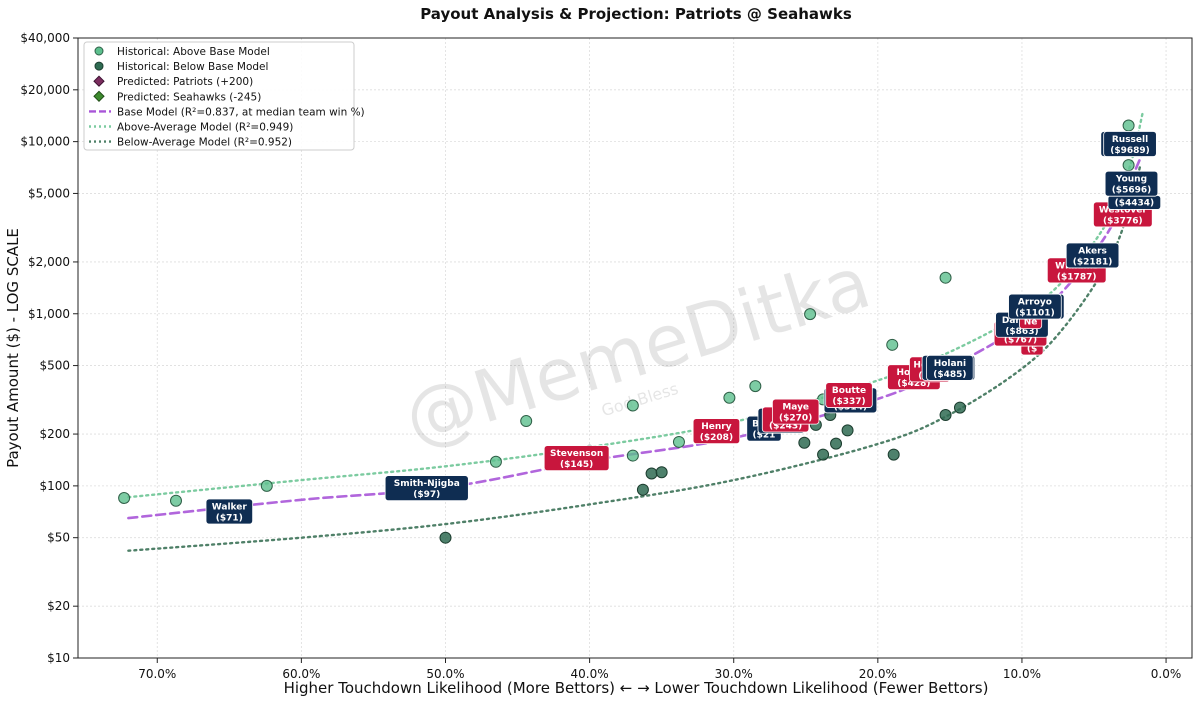 This screenshot has width=1200, height=702. I want to click on callout-name: Maye, so click(795, 408).